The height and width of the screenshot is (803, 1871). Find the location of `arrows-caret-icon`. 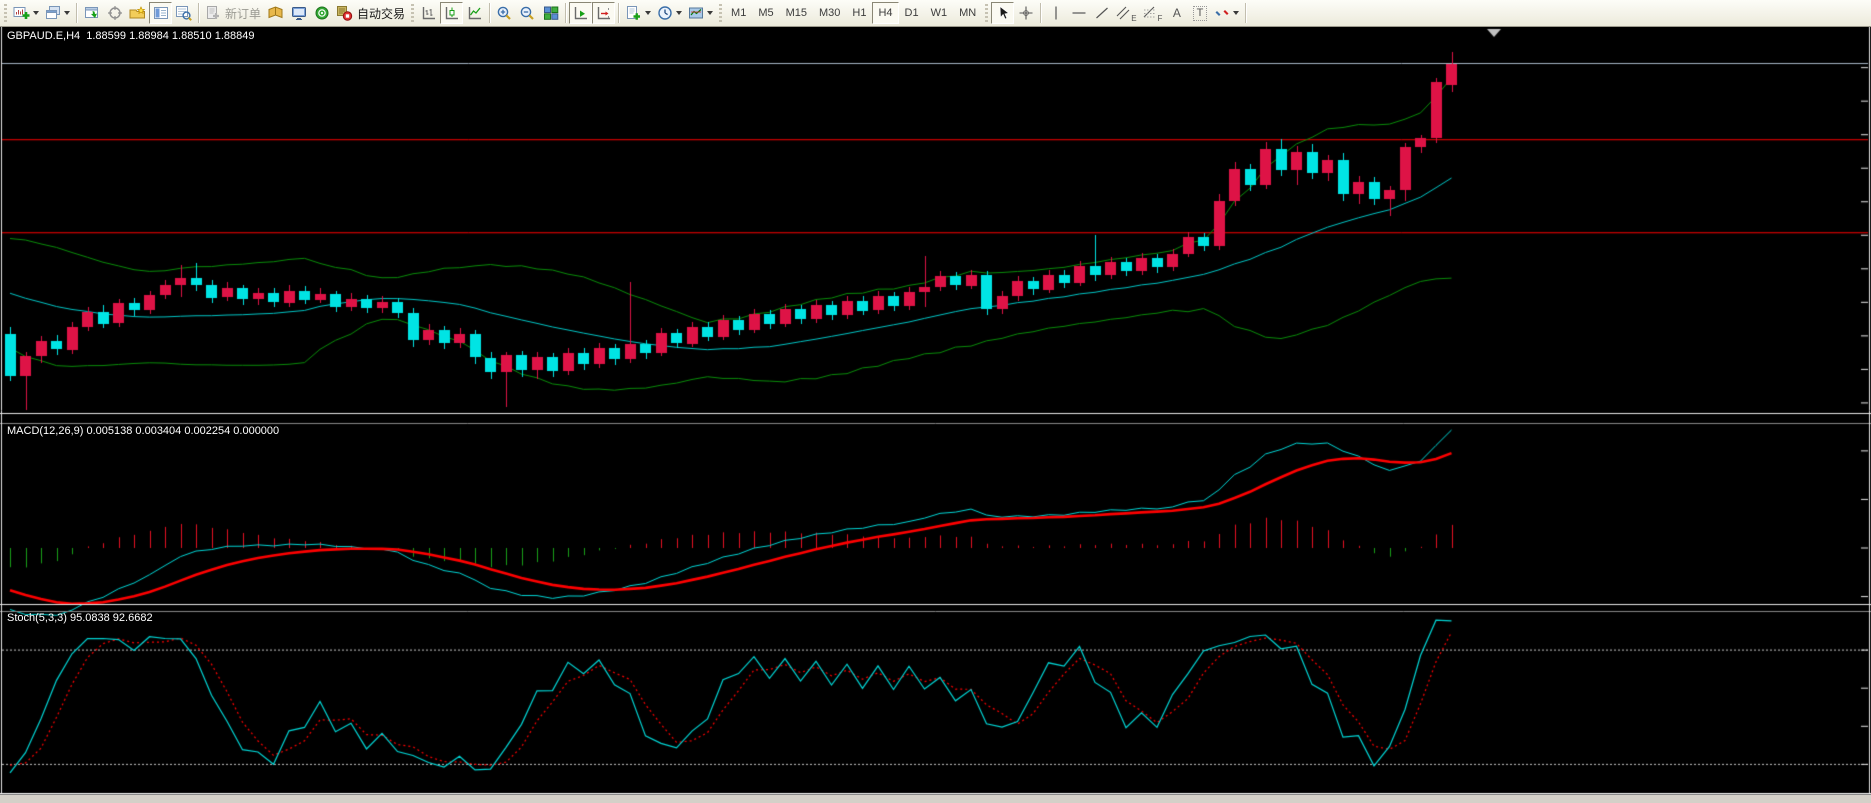

arrows-caret-icon is located at coordinates (1236, 13).